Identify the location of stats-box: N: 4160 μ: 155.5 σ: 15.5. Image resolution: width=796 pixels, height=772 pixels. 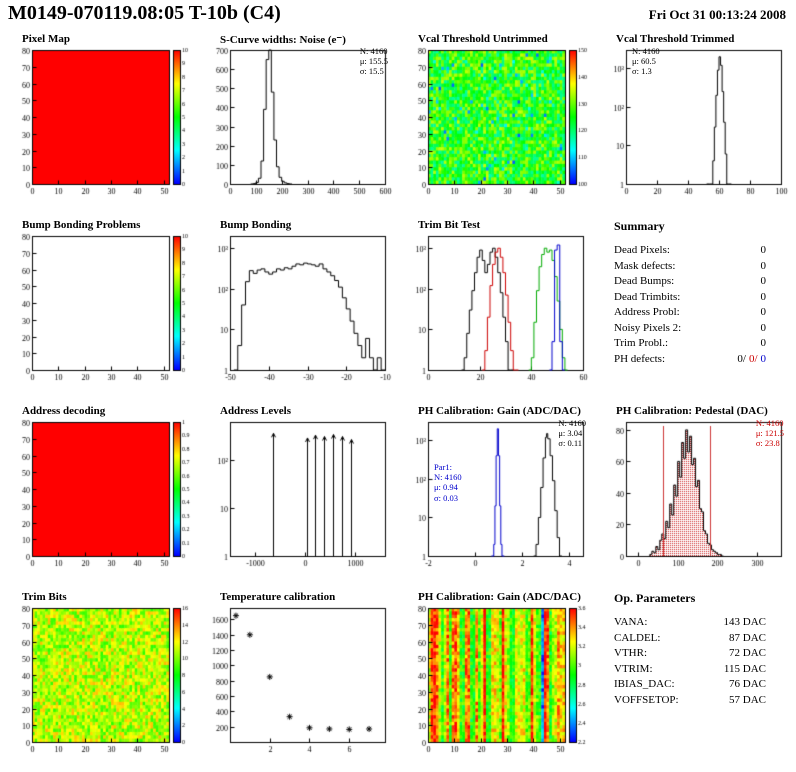
(373, 61).